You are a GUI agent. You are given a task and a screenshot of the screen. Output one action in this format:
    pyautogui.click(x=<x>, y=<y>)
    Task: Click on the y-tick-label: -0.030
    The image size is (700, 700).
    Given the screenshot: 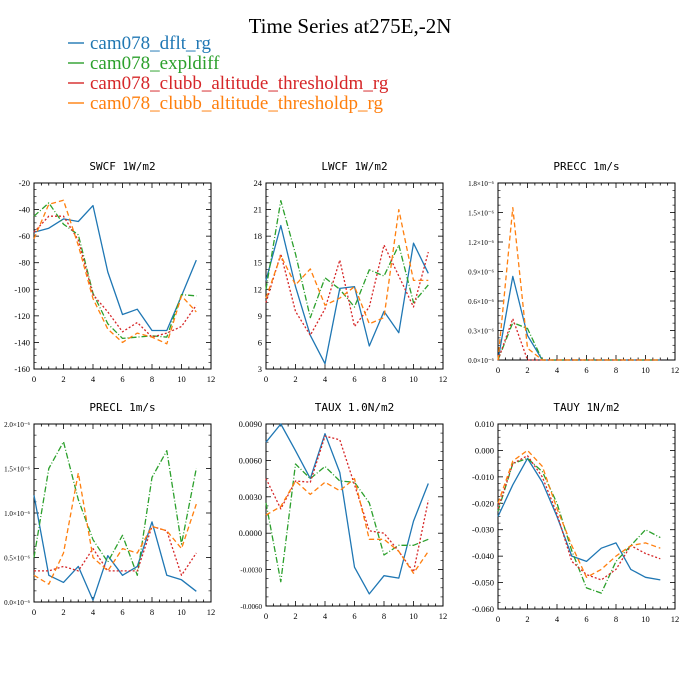 What is the action you would take?
    pyautogui.click(x=483, y=530)
    